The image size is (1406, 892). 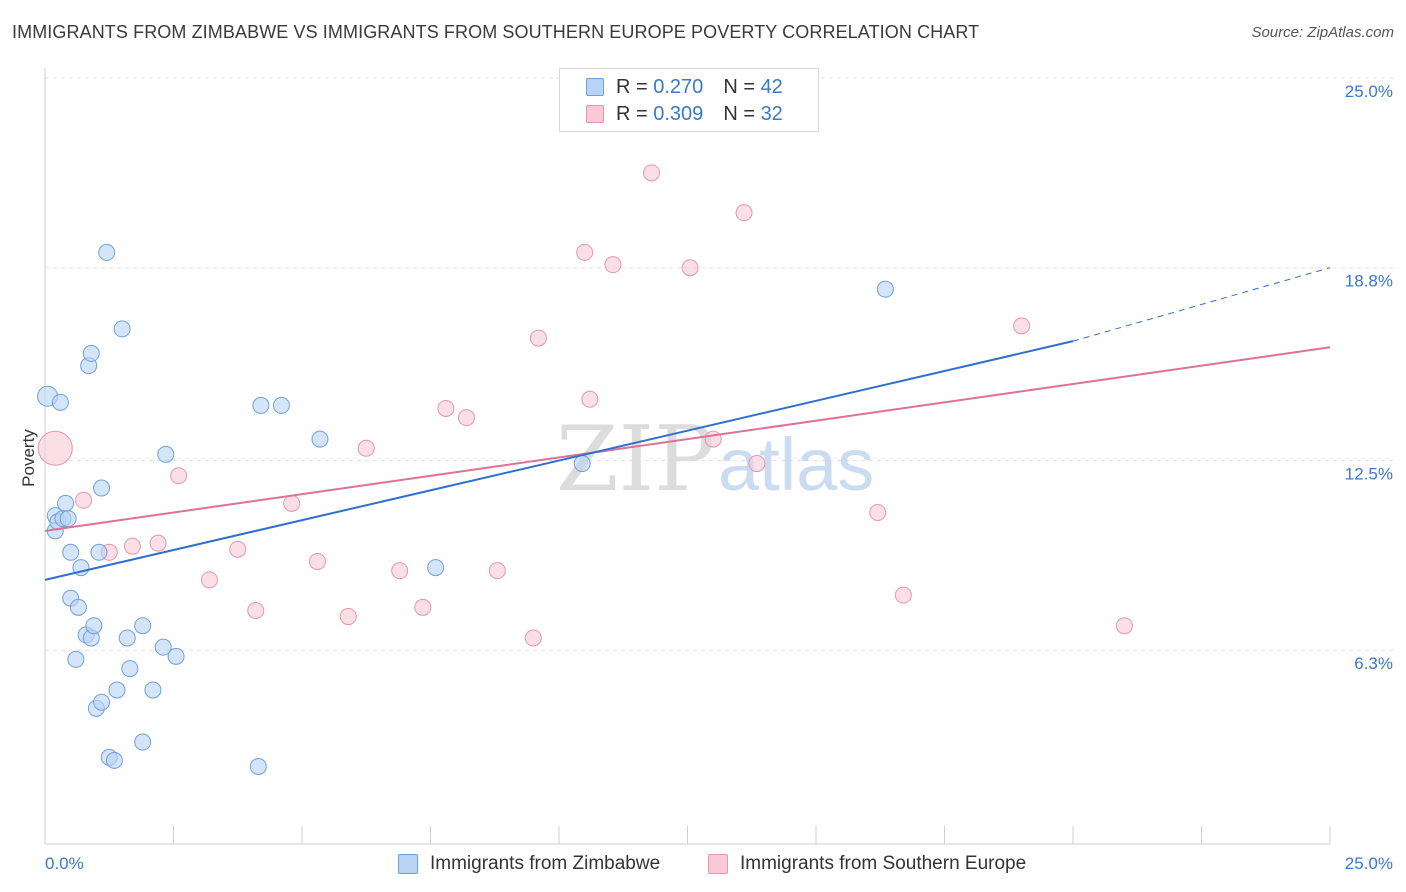 What do you see at coordinates (28, 458) in the screenshot?
I see `y-axis-label: Poverty` at bounding box center [28, 458].